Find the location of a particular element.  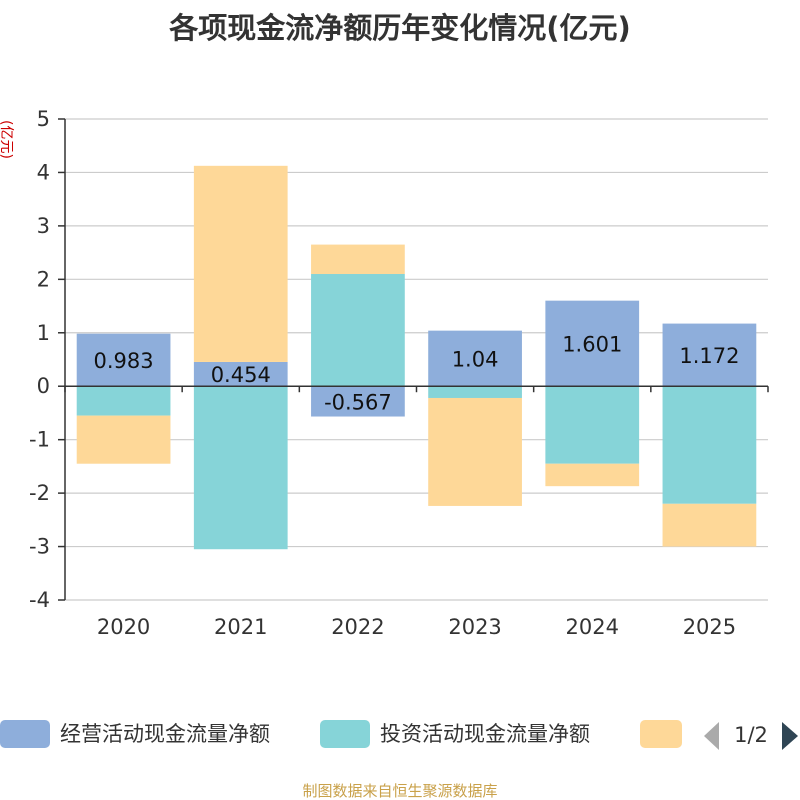

data-label-2025: 1.172 is located at coordinates (709, 356).